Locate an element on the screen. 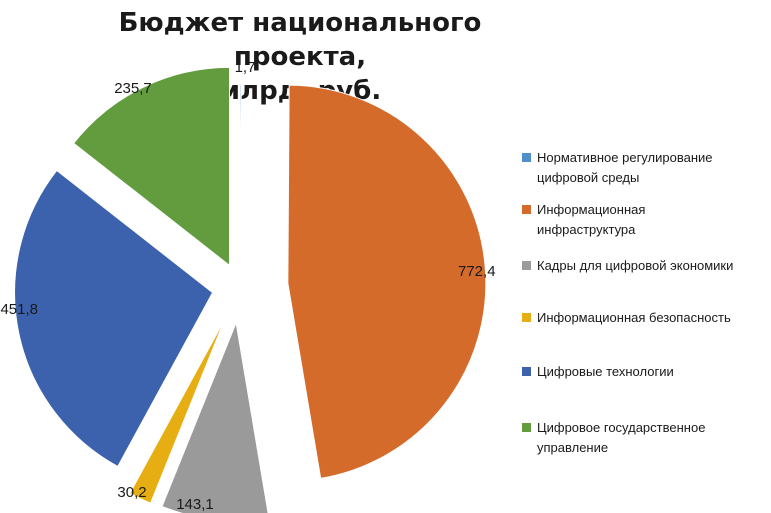  legend-item-regulation: Нормативное регулирование цифровой среды is located at coordinates (644, 168).